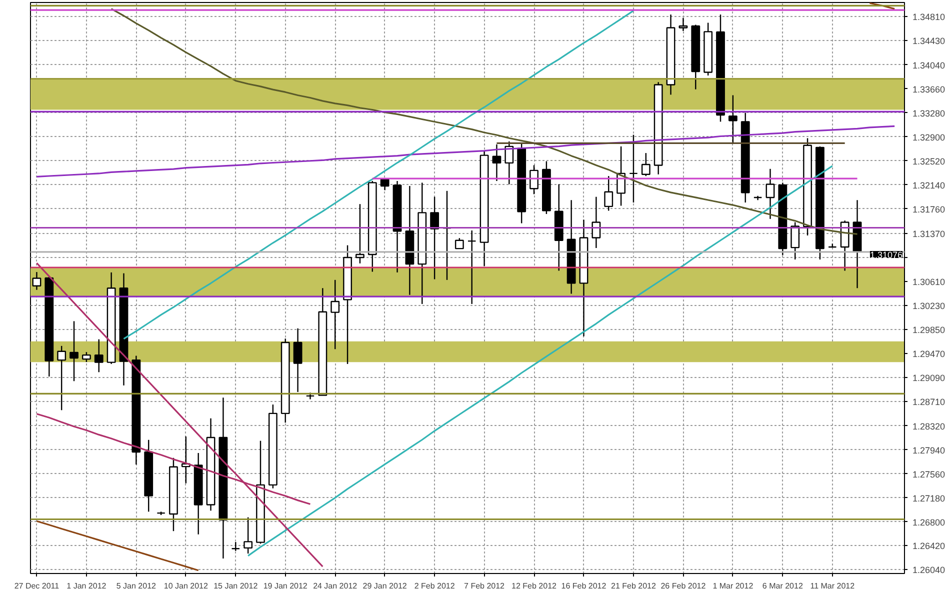  What do you see at coordinates (929, 209) in the screenshot?
I see `y-tick-label: 1.31760` at bounding box center [929, 209].